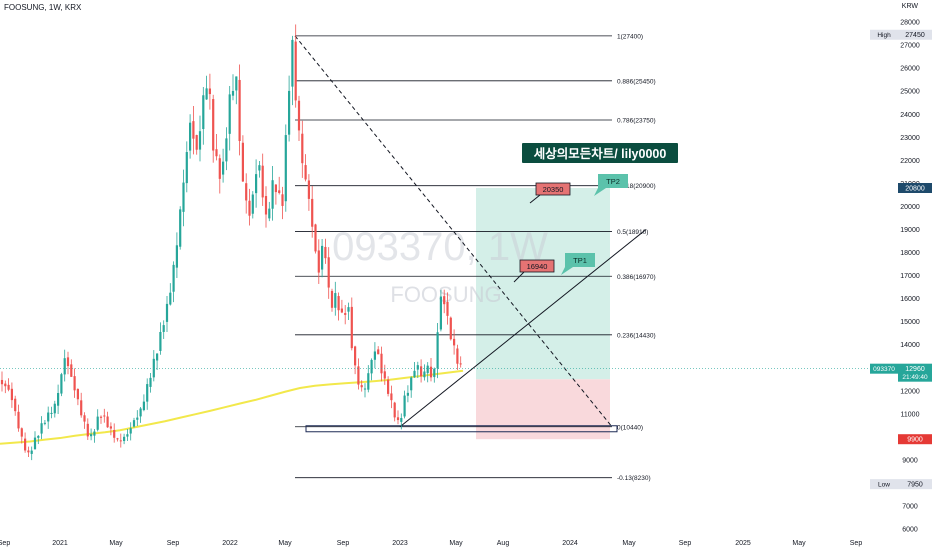 The image size is (932, 555). What do you see at coordinates (43, 7) in the screenshot?
I see `symbol-header: FOOSUNG, 1W, KRX` at bounding box center [43, 7].